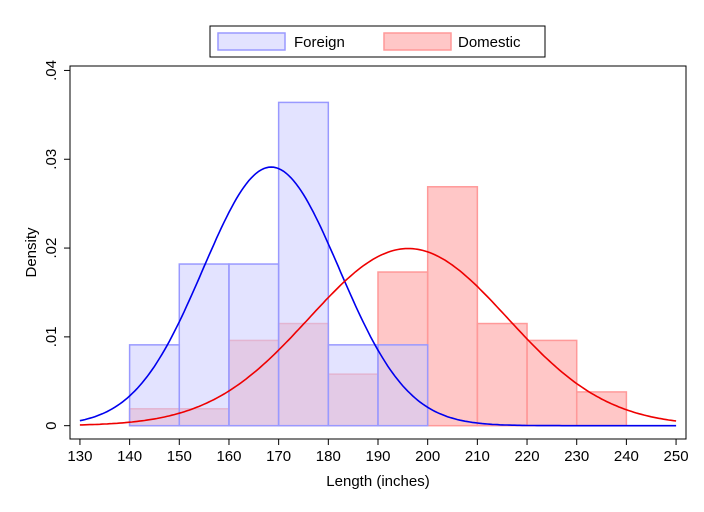 This screenshot has width=704, height=512. What do you see at coordinates (319, 42) in the screenshot?
I see `foreign-legend-label: Foreign` at bounding box center [319, 42].